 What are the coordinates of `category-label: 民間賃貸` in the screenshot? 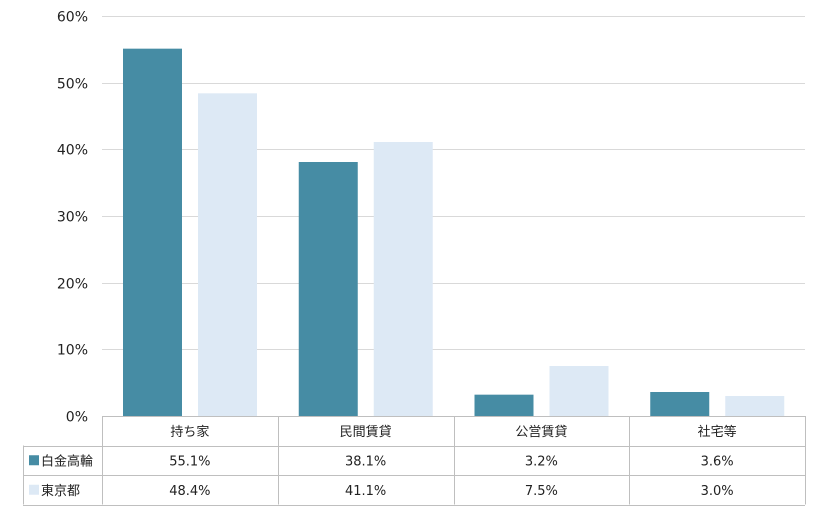 It's located at (366, 432).